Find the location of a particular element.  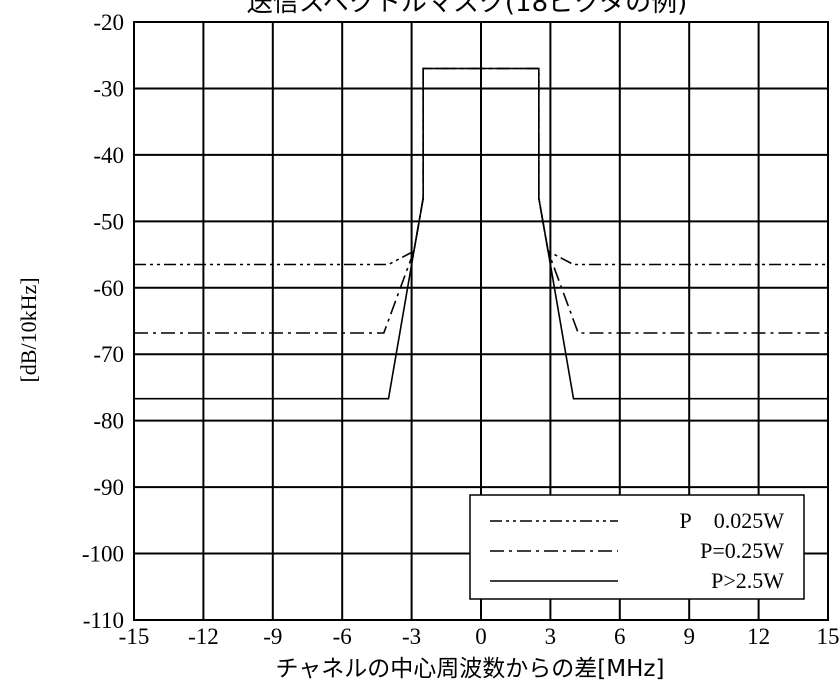

y-tick-label: -40 is located at coordinates (108, 155).